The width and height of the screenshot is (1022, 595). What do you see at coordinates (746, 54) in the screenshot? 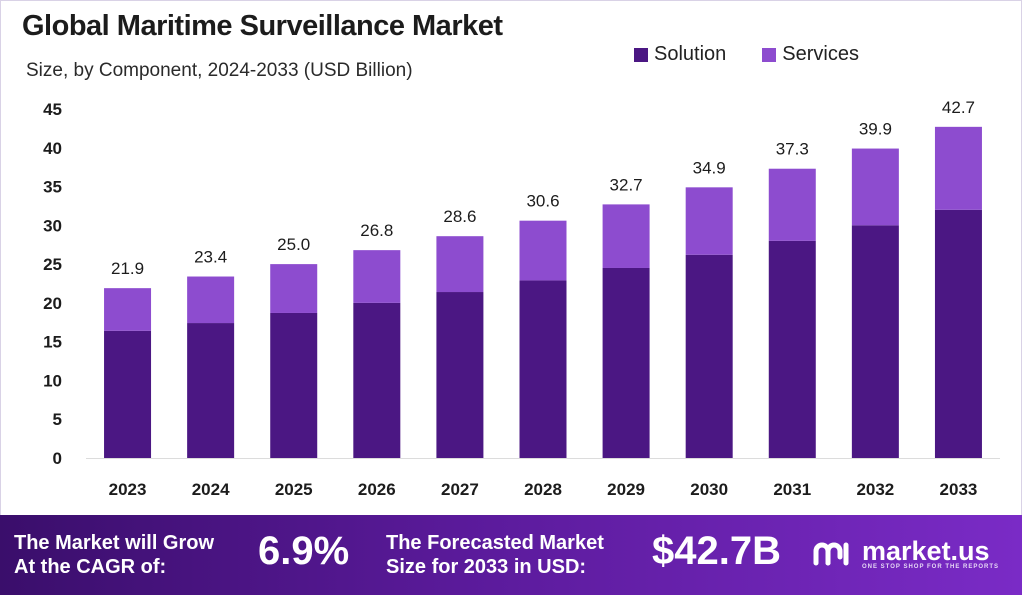
I see `legend: Solution Services` at bounding box center [746, 54].